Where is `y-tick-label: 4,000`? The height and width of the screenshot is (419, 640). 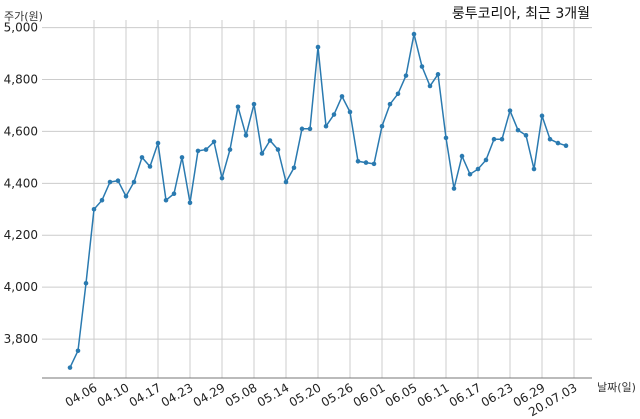 y-tick-label: 4,000 is located at coordinates (21, 287).